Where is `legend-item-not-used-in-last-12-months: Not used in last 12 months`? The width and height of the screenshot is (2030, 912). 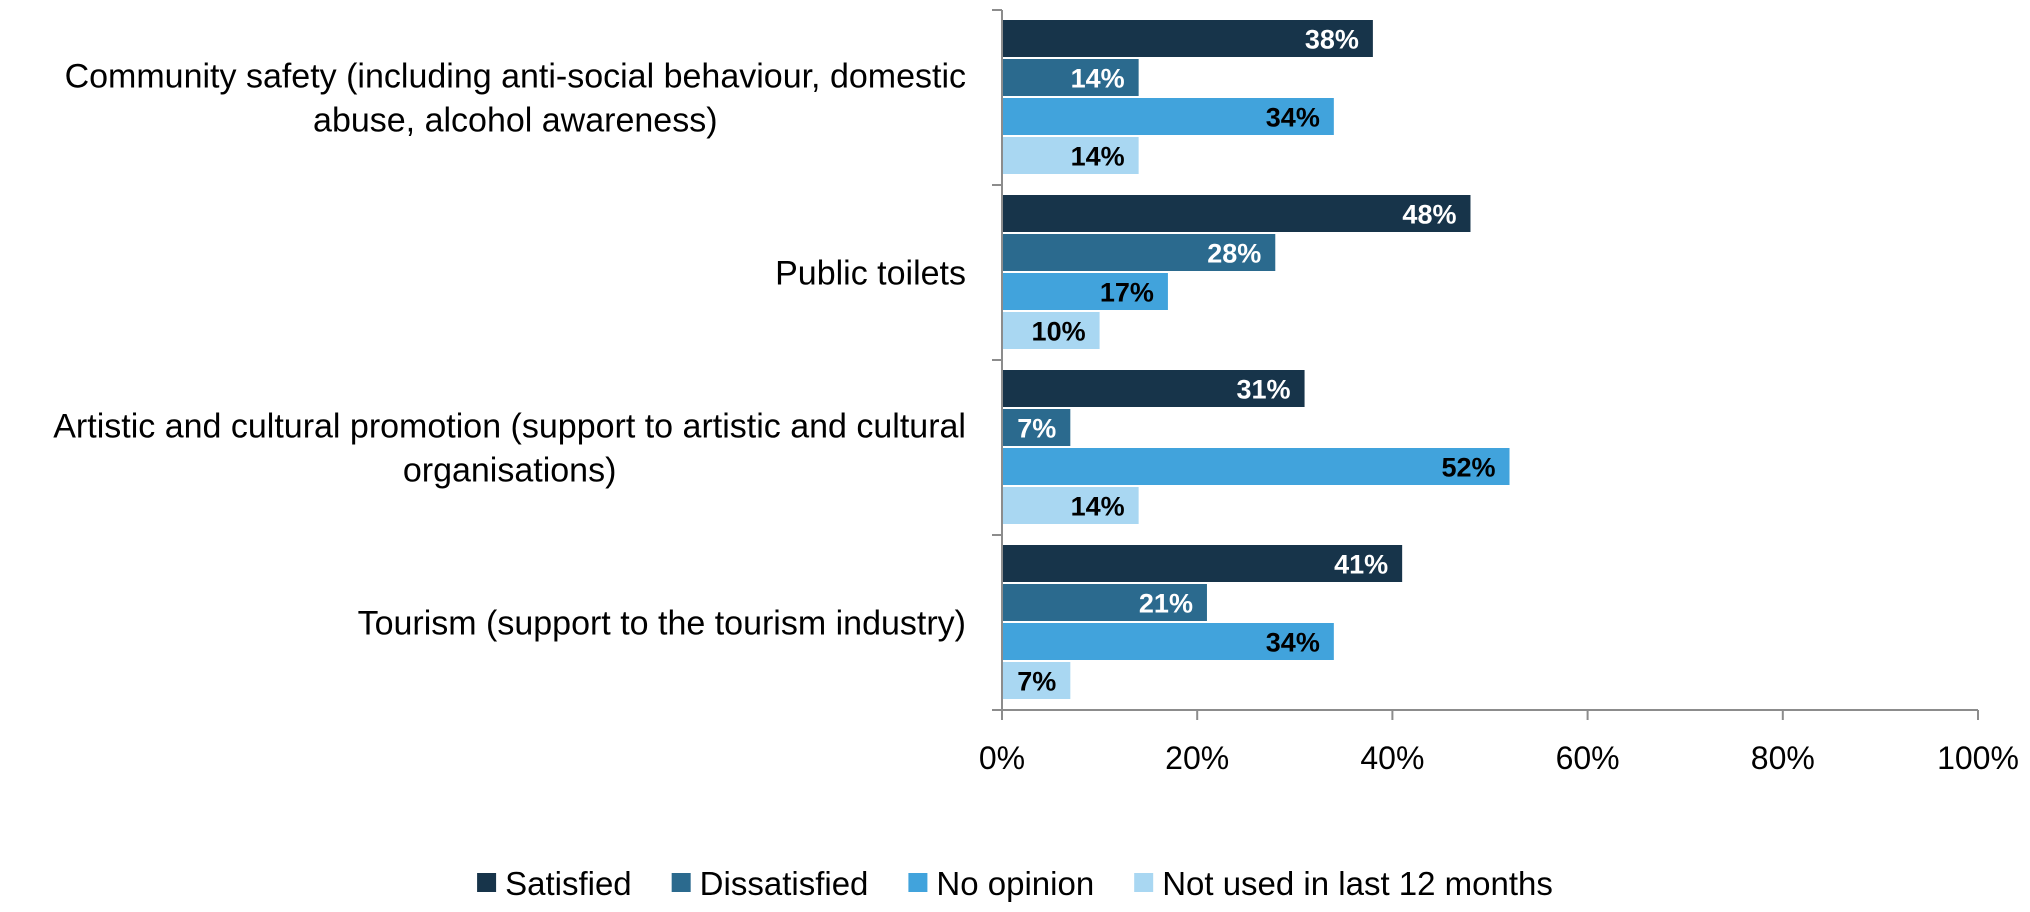
legend-item-not-used-in-last-12-months: Not used in last 12 months is located at coordinates (1343, 883).